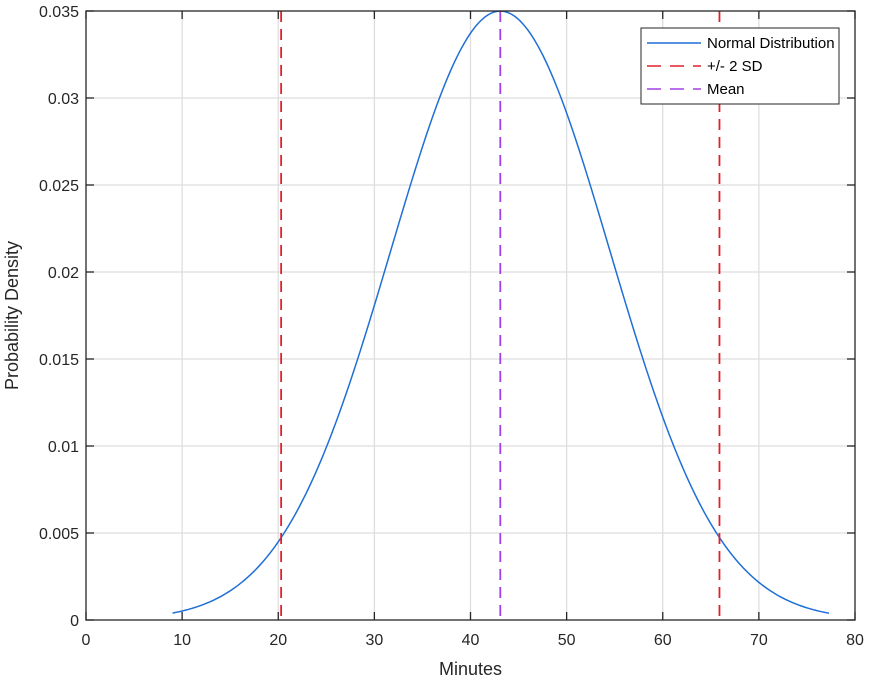  I want to click on y-tick-label: 0.02, so click(63, 273).